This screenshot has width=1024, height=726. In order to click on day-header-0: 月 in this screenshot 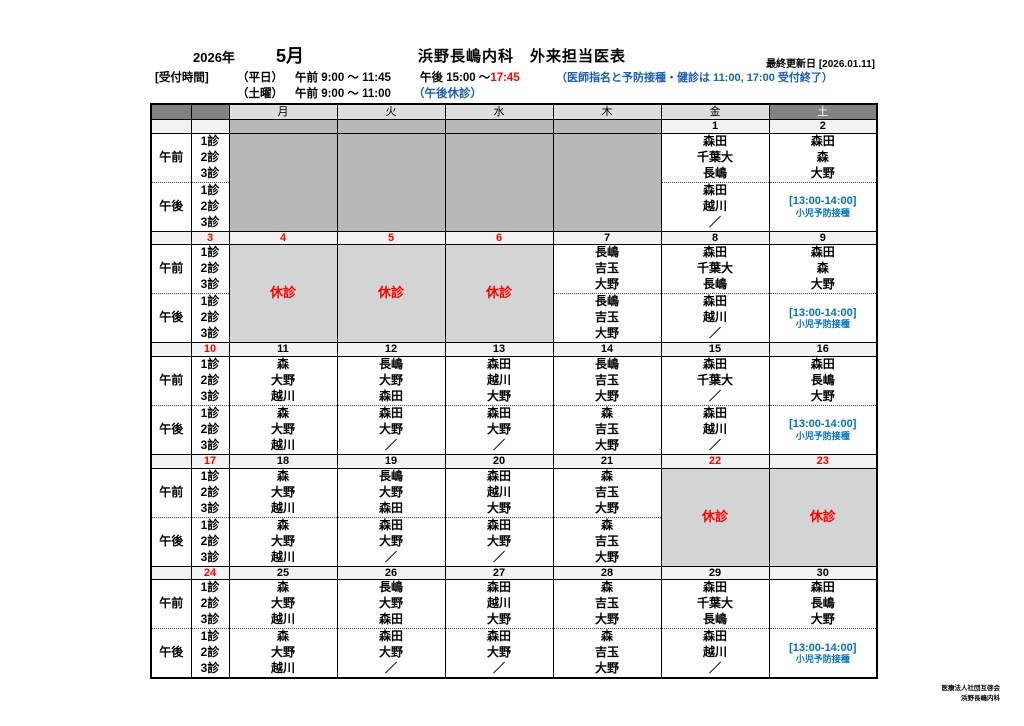, I will do `click(283, 111)`.